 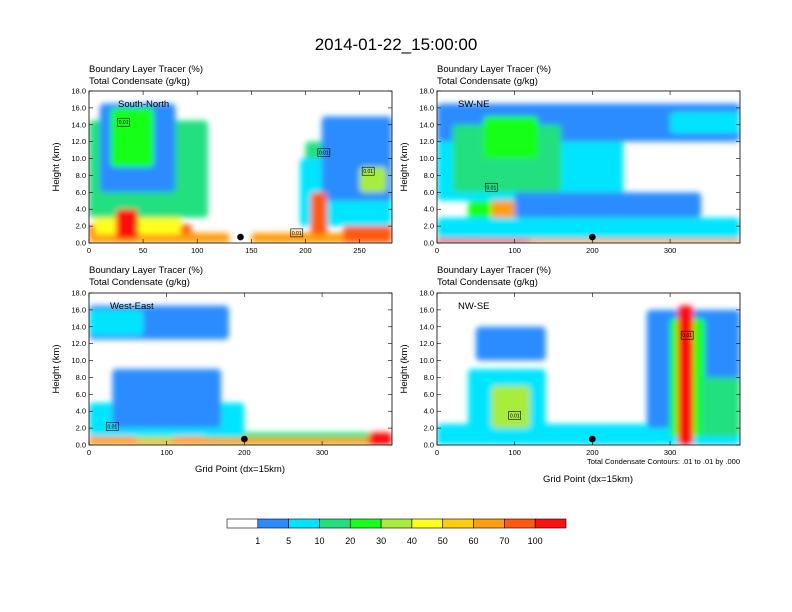 What do you see at coordinates (143, 104) in the screenshot?
I see `region-label: South-North` at bounding box center [143, 104].